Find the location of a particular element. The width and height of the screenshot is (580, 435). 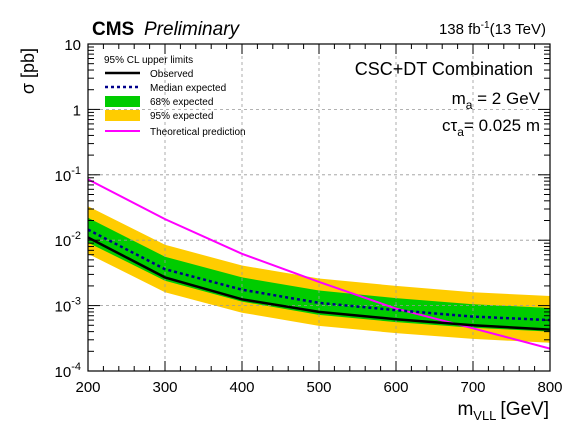

legend-header: 95% CL upper limits is located at coordinates (148, 60).